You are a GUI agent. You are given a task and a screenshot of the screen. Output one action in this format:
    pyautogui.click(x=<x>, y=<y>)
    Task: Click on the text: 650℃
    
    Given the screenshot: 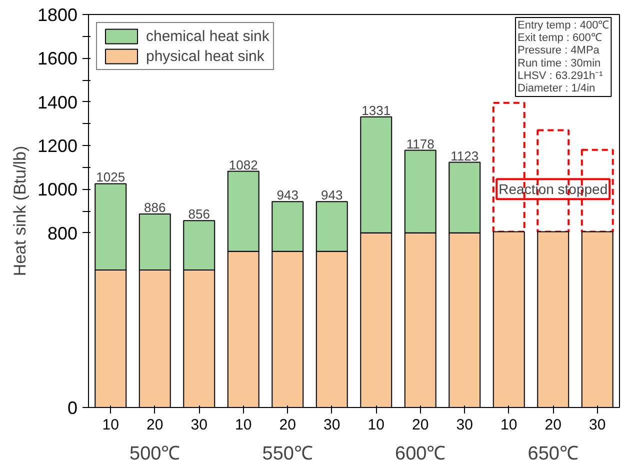 What is the action you would take?
    pyautogui.click(x=553, y=454)
    